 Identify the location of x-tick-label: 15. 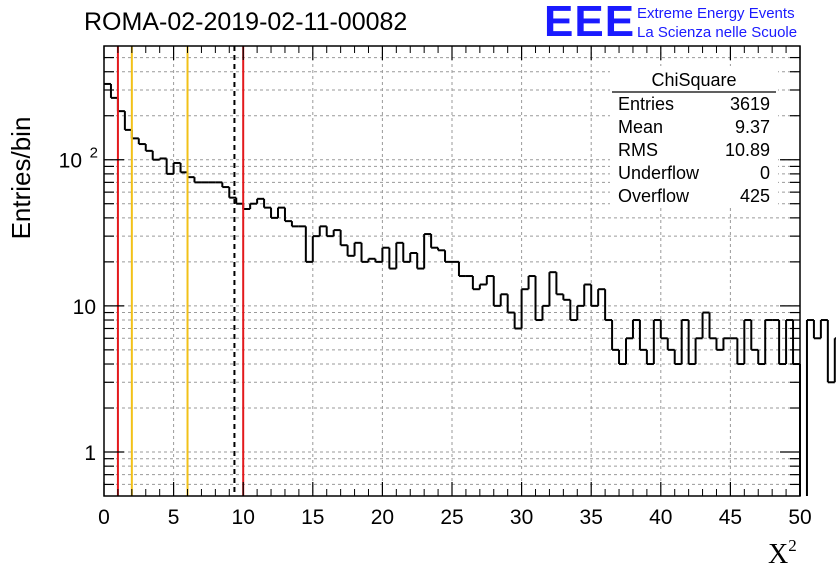
(312, 517).